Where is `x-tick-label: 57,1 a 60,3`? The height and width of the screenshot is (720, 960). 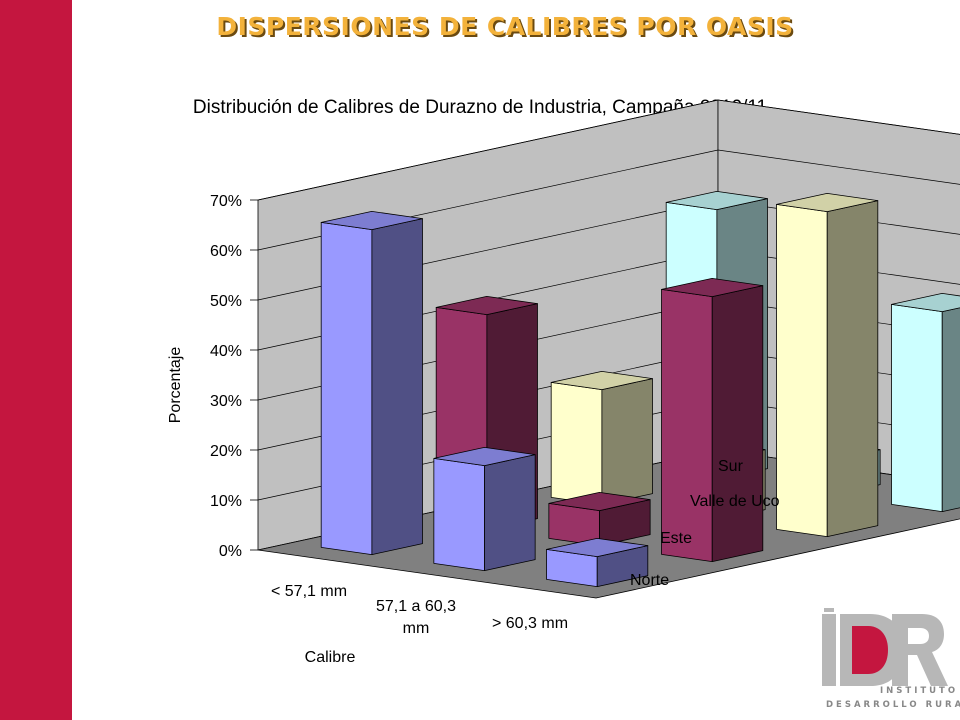 x-tick-label: 57,1 a 60,3 is located at coordinates (416, 606).